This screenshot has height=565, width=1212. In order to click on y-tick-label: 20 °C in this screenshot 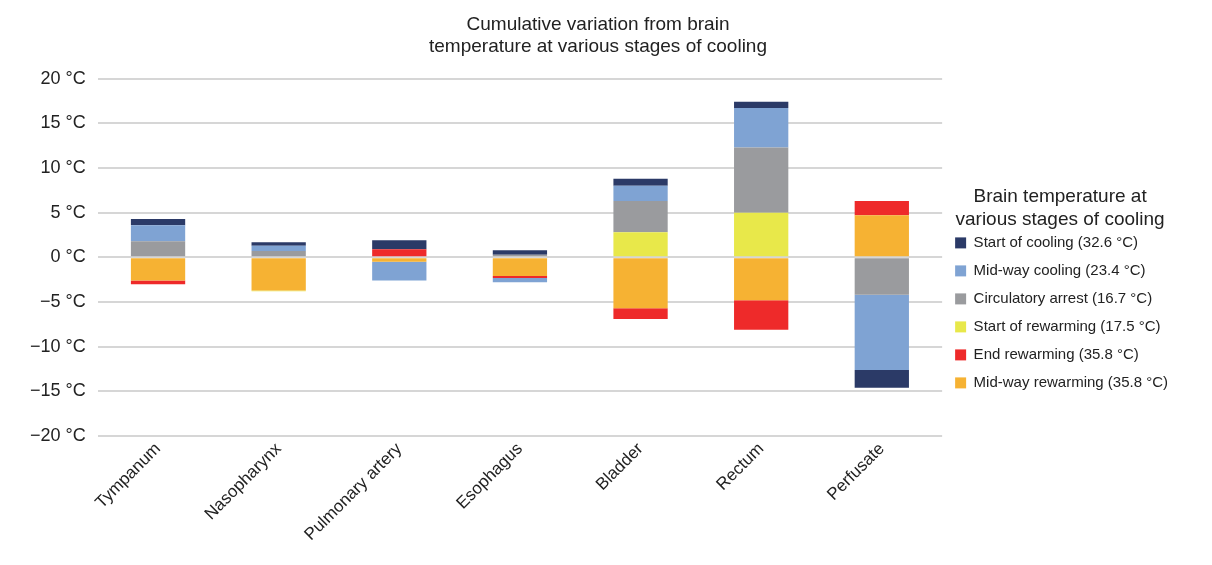, I will do `click(63, 77)`.